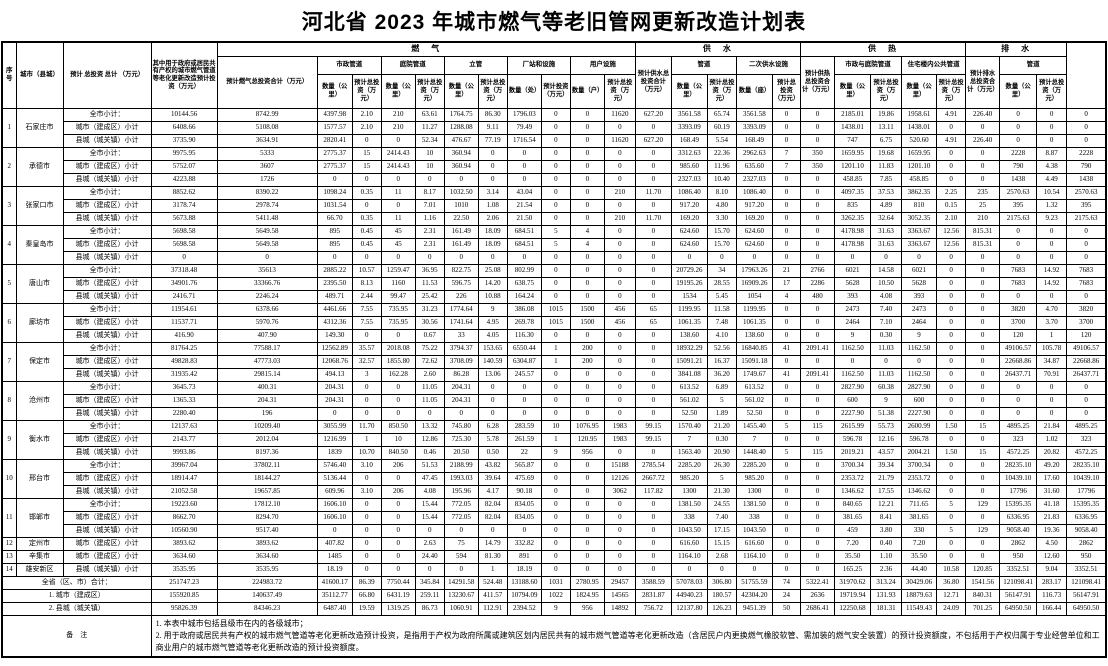  I want to click on cell-value: 735.95, so click(398, 322).